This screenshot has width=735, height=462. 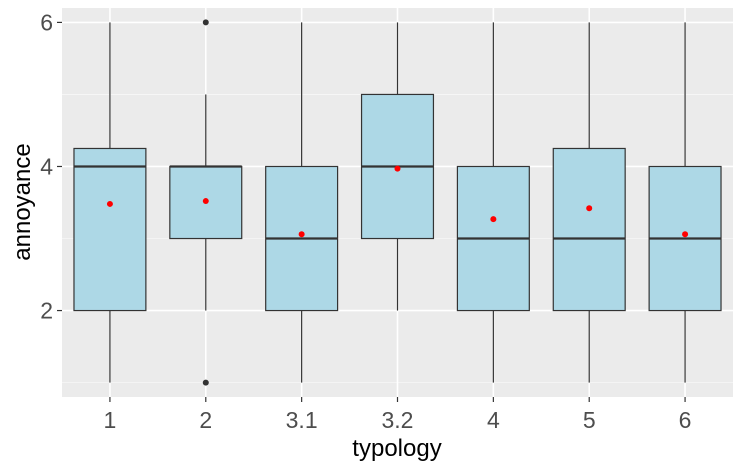 I want to click on y-tick-label: 4, so click(x=46, y=166).